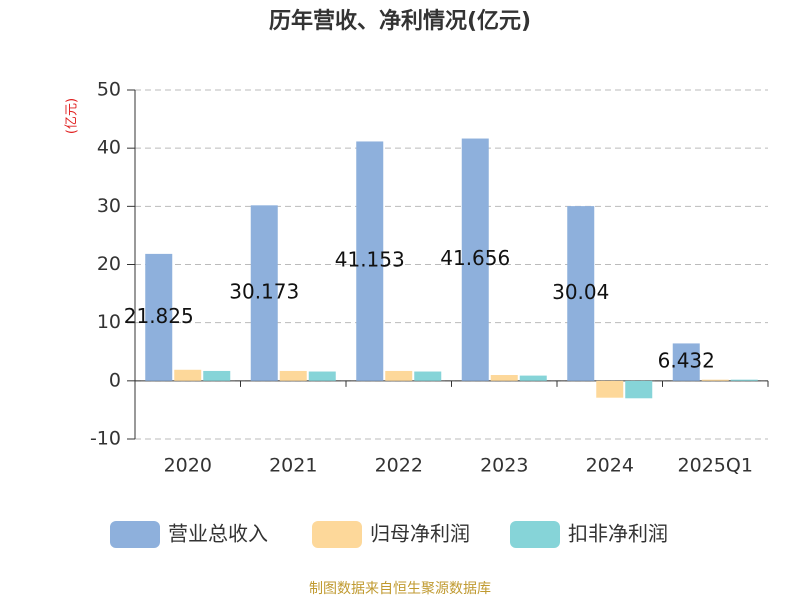 The image size is (800, 600). I want to click on legend-label: 归母净利润, so click(420, 534).